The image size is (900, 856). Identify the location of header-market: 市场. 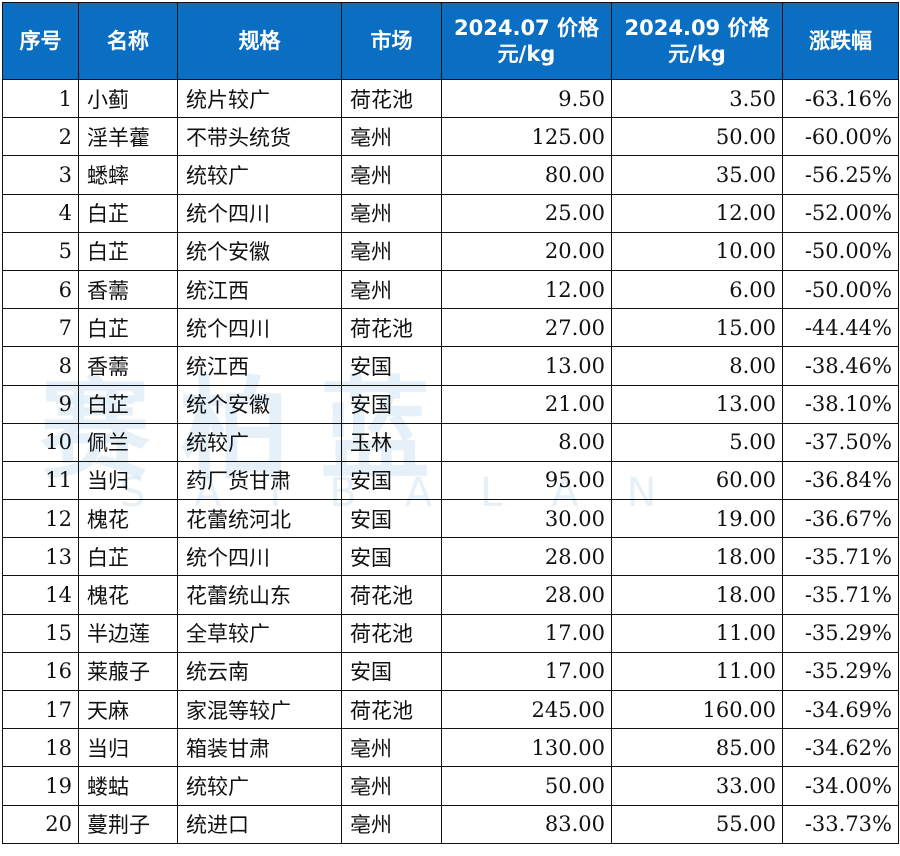
(391, 41).